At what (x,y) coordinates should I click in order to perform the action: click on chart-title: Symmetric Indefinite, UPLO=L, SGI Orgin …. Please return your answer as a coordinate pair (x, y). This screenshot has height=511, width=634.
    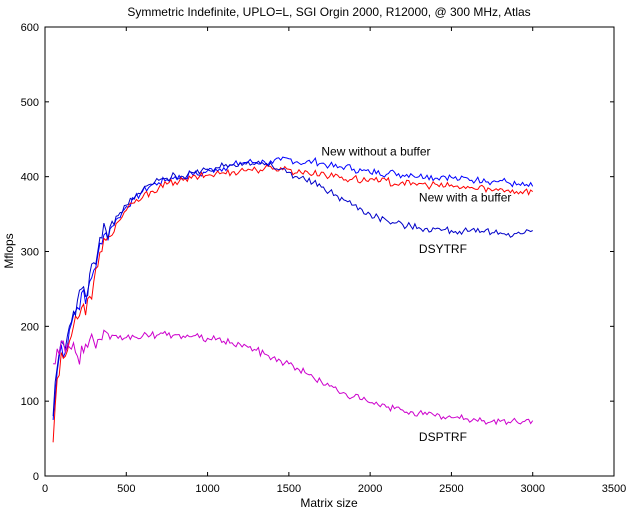
    Looking at the image, I should click on (328, 12).